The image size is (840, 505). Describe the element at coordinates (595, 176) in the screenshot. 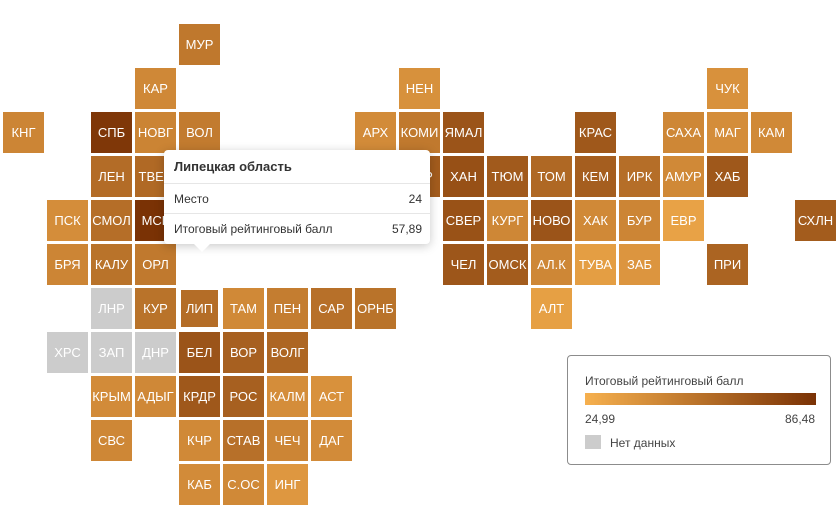

I see `region-tile: КЕМ` at that location.